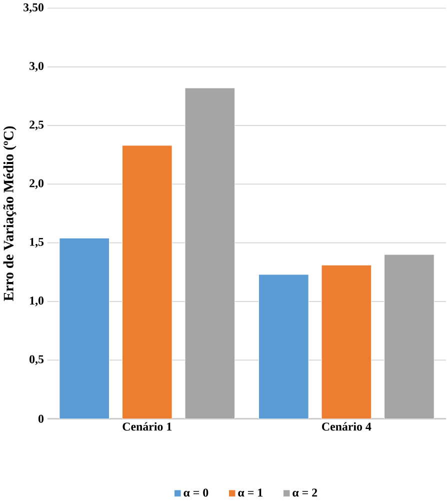  Describe the element at coordinates (147, 426) in the screenshot. I see `x-tick-label: Cenário 1` at that location.